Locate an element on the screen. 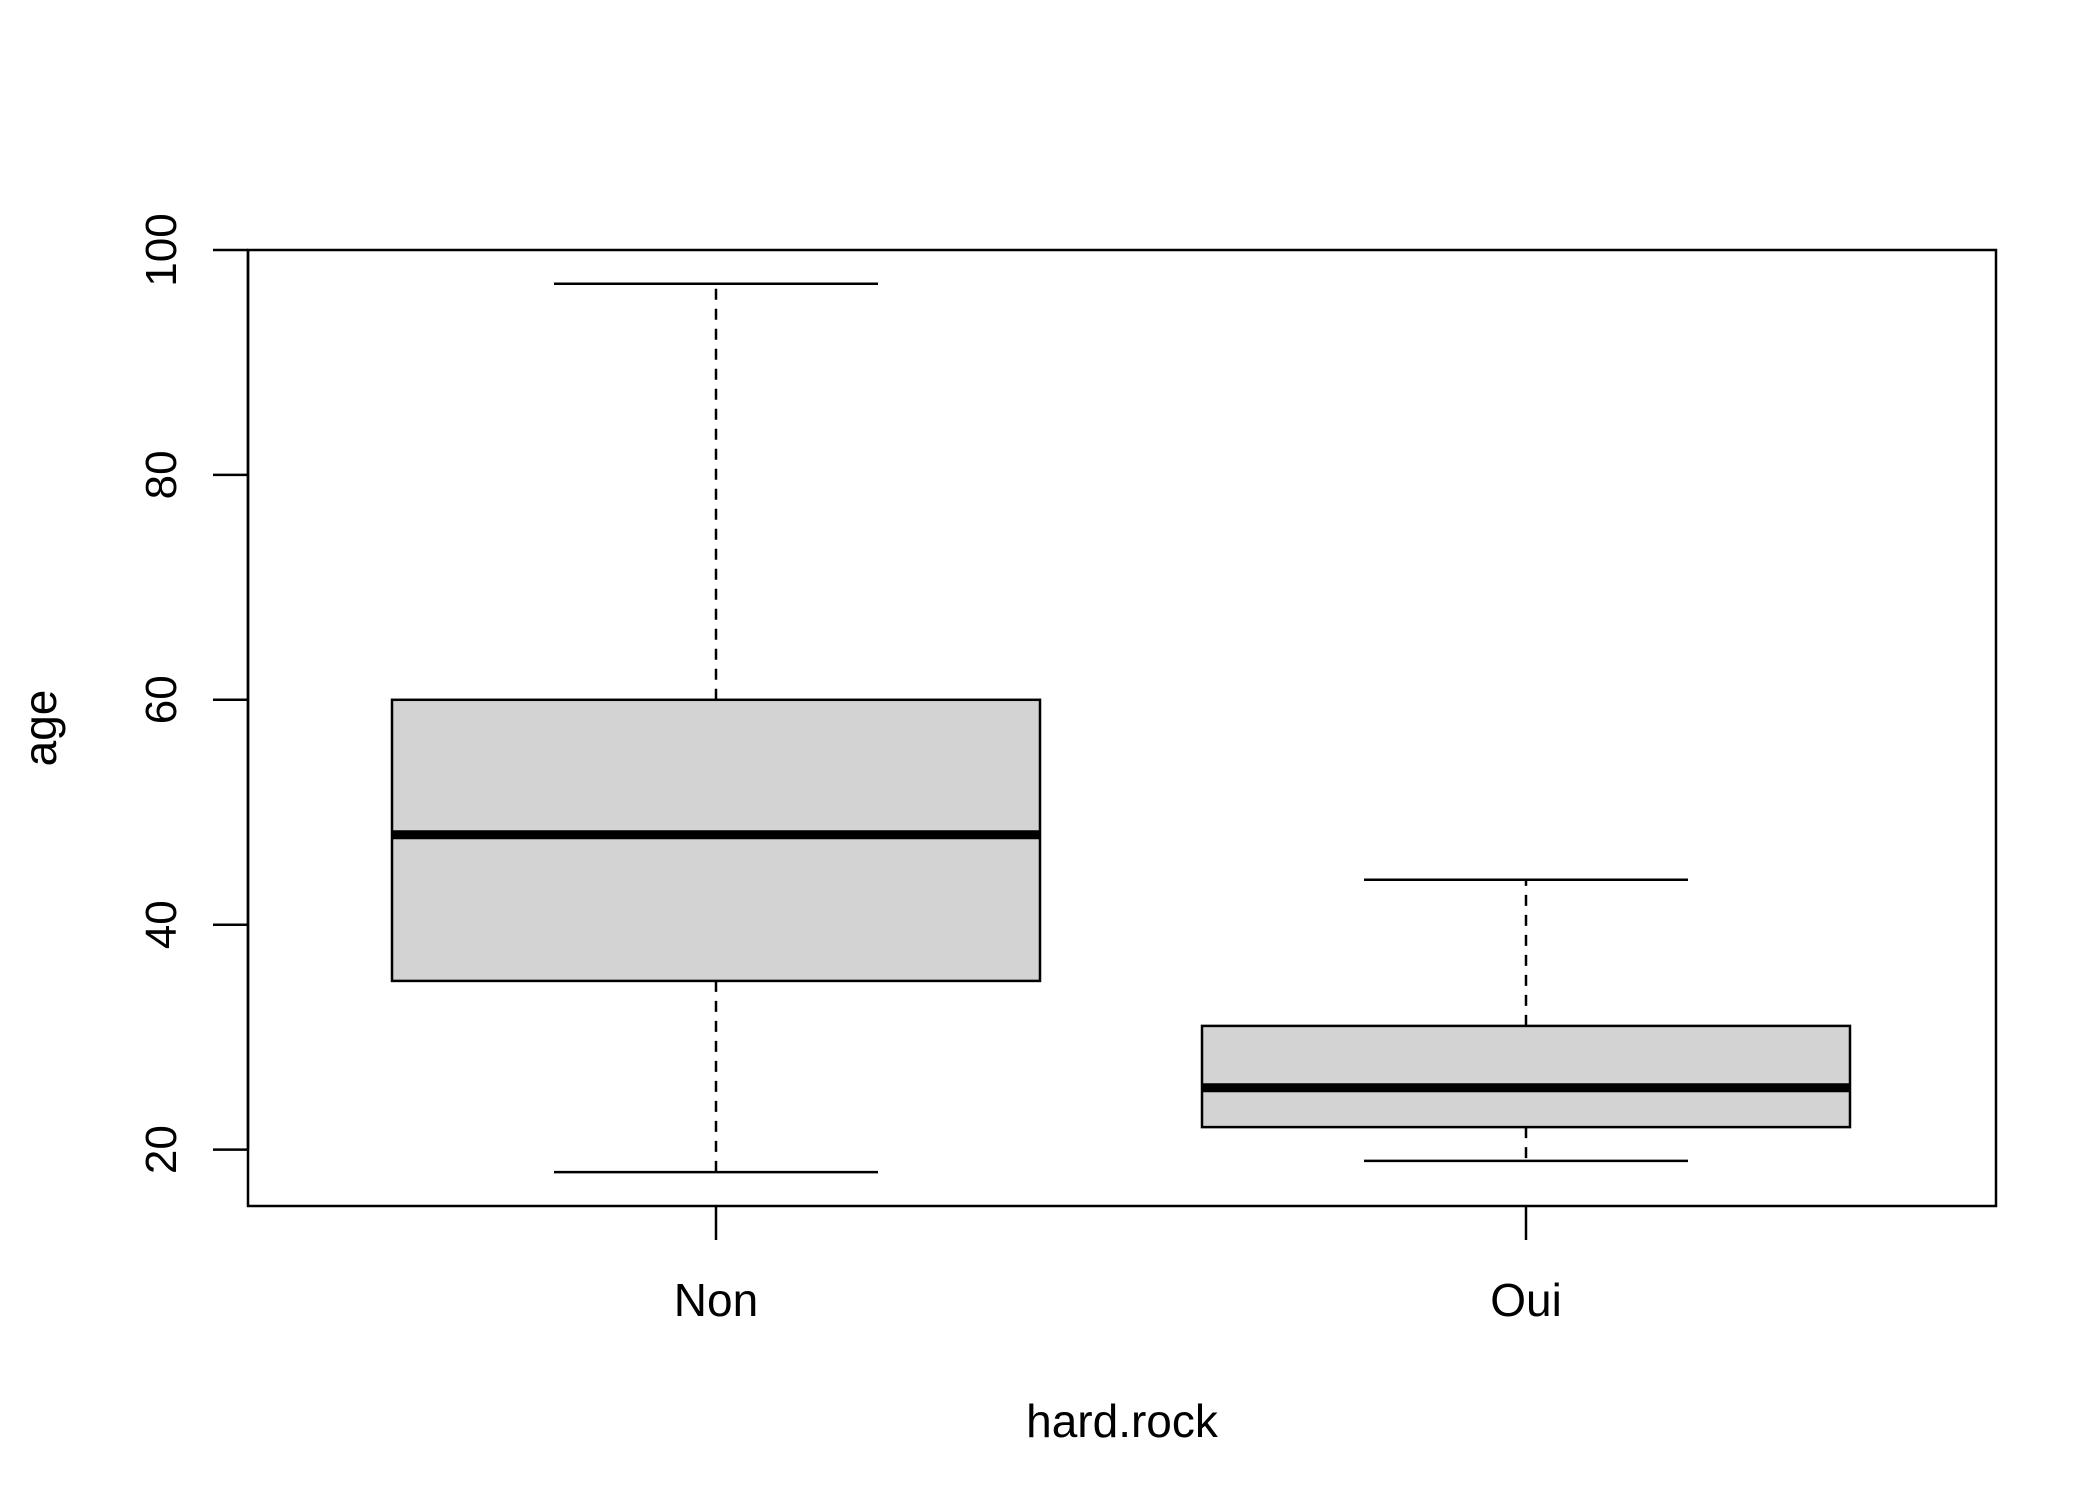  box-oui is located at coordinates (1526, 1020).